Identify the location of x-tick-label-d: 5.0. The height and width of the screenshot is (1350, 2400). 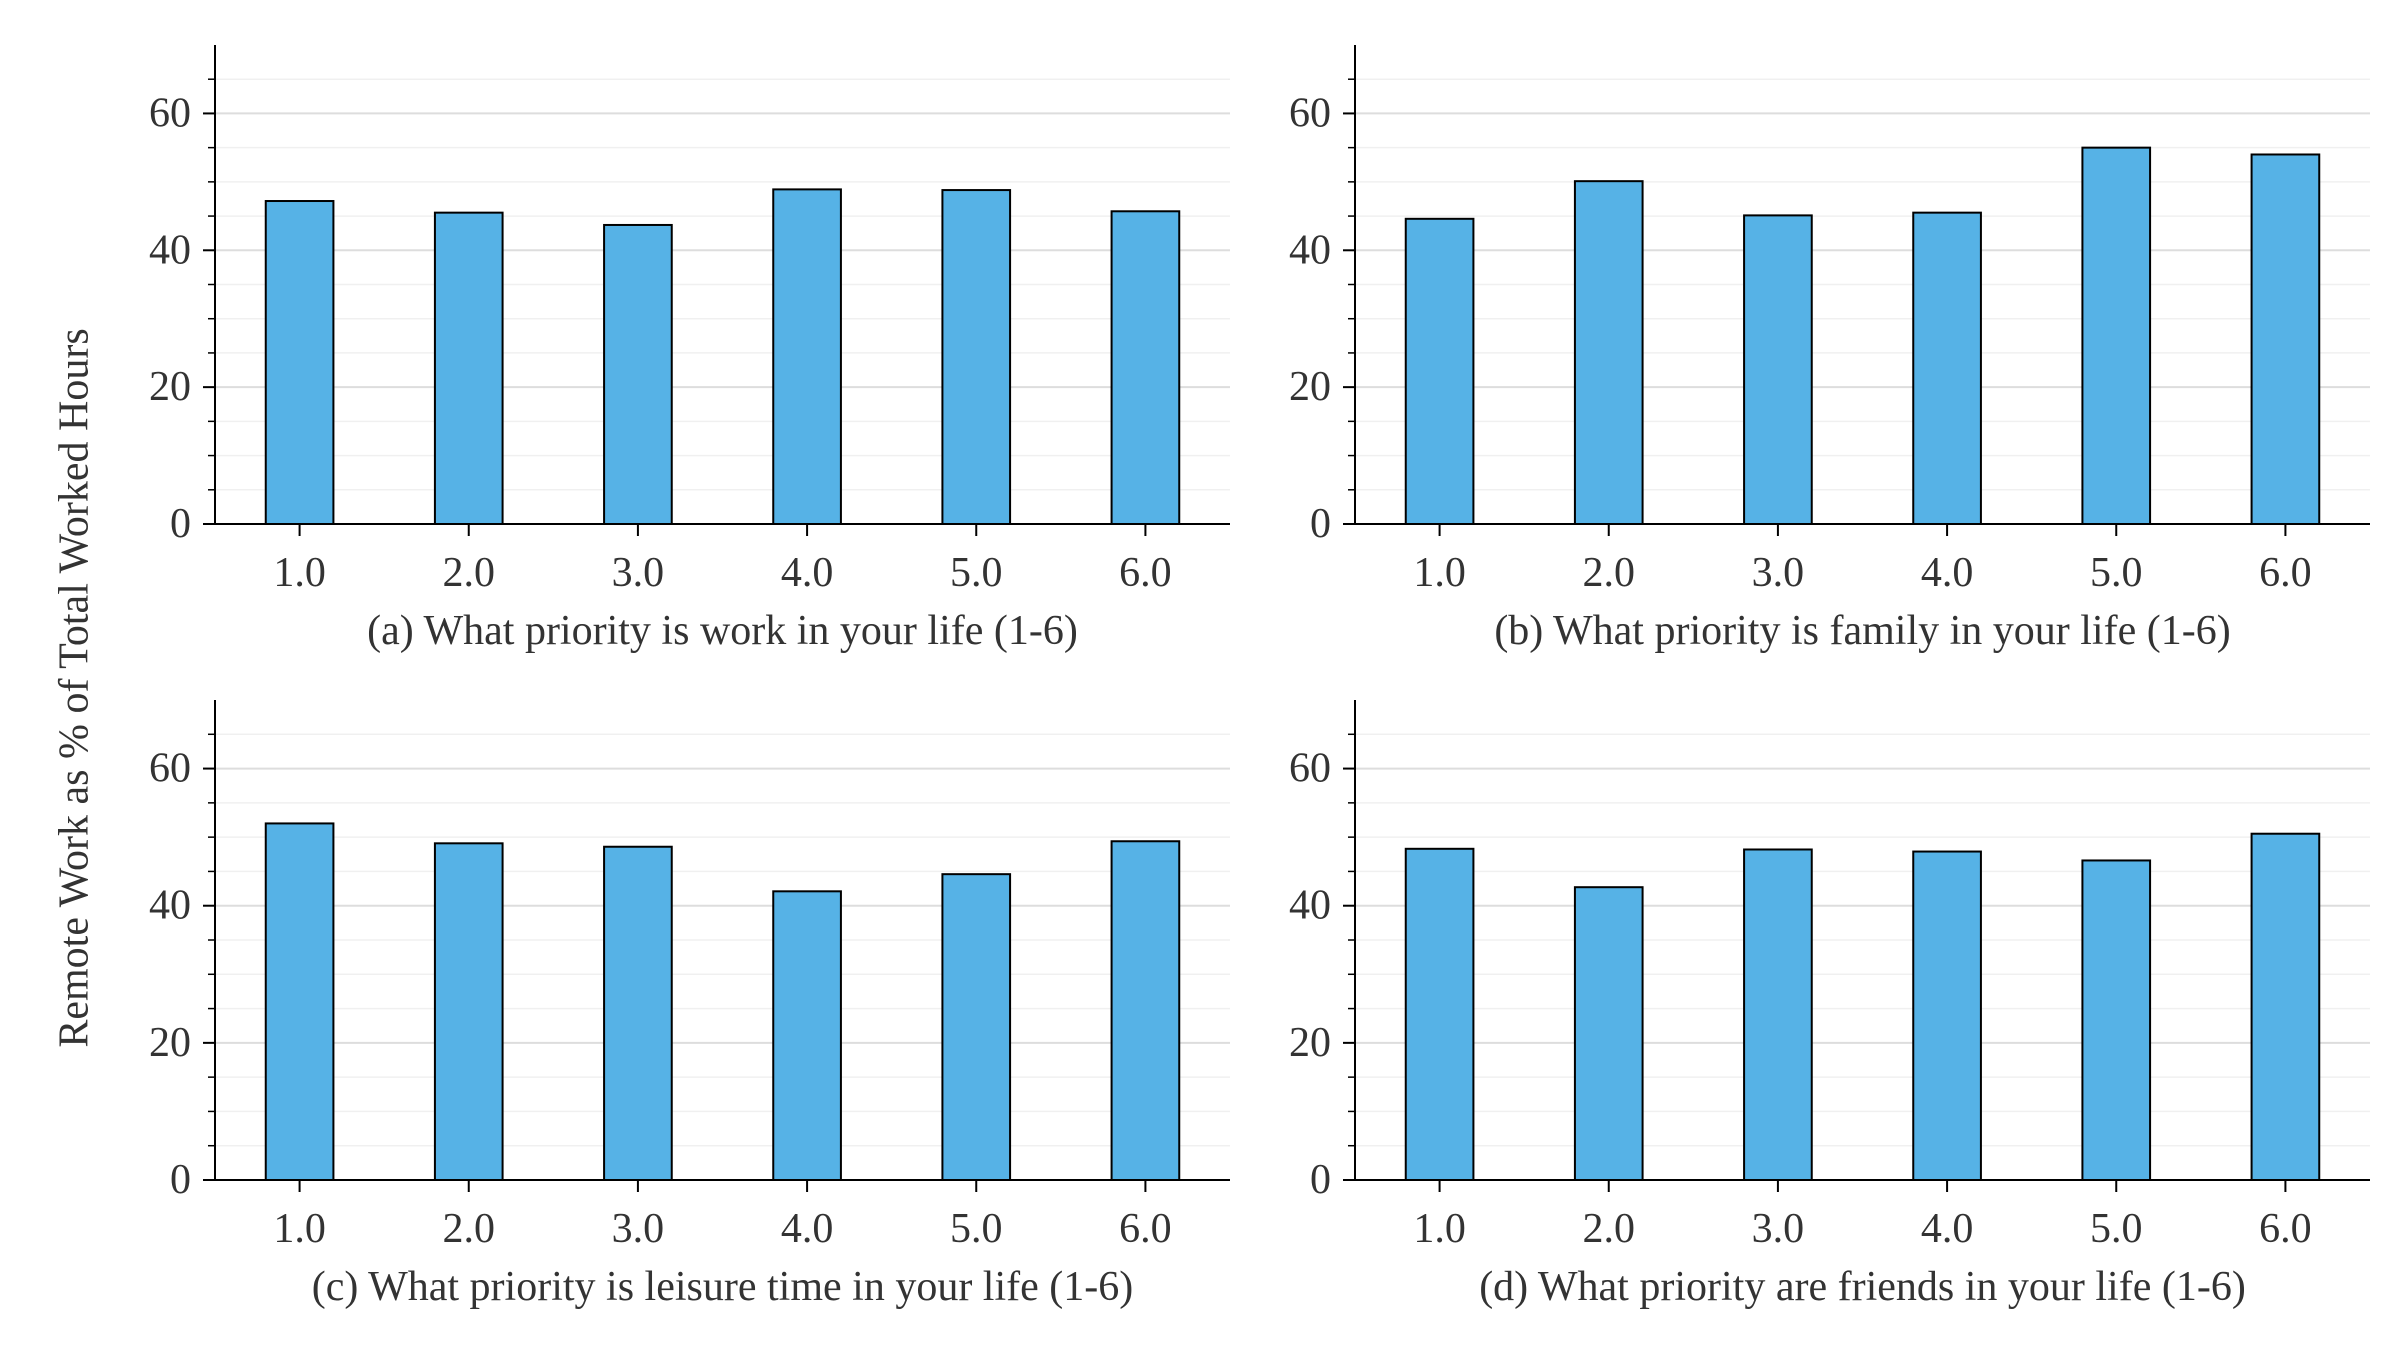
(2116, 1229).